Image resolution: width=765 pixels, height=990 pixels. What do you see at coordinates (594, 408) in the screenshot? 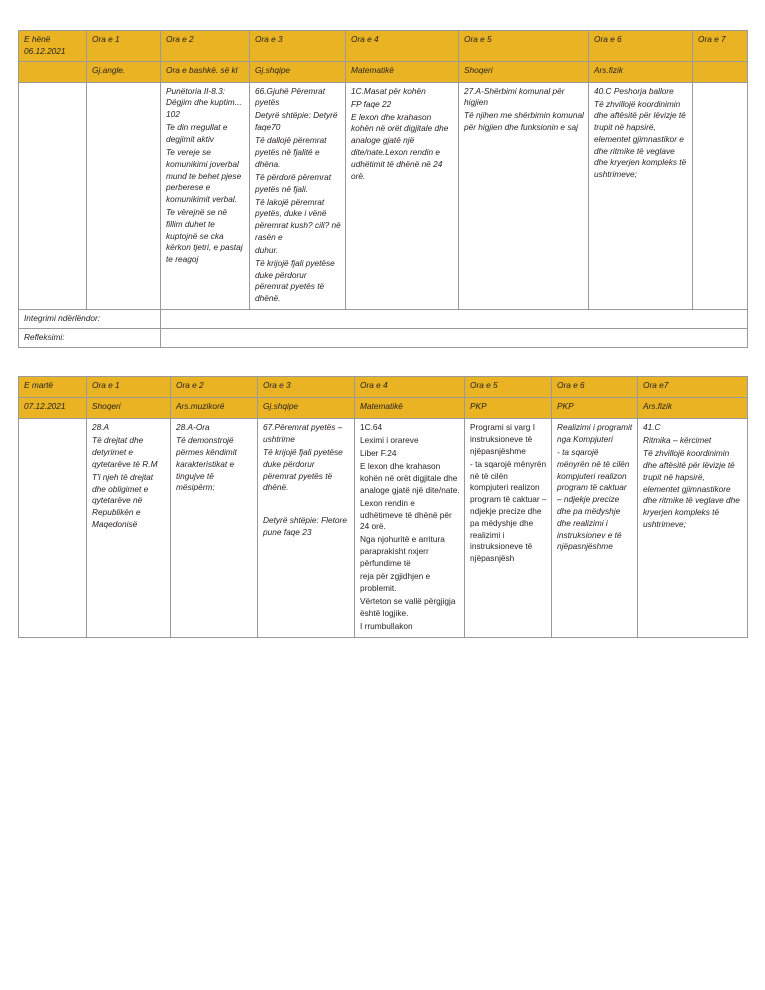
I see `table2-subject-6: PKP` at bounding box center [594, 408].